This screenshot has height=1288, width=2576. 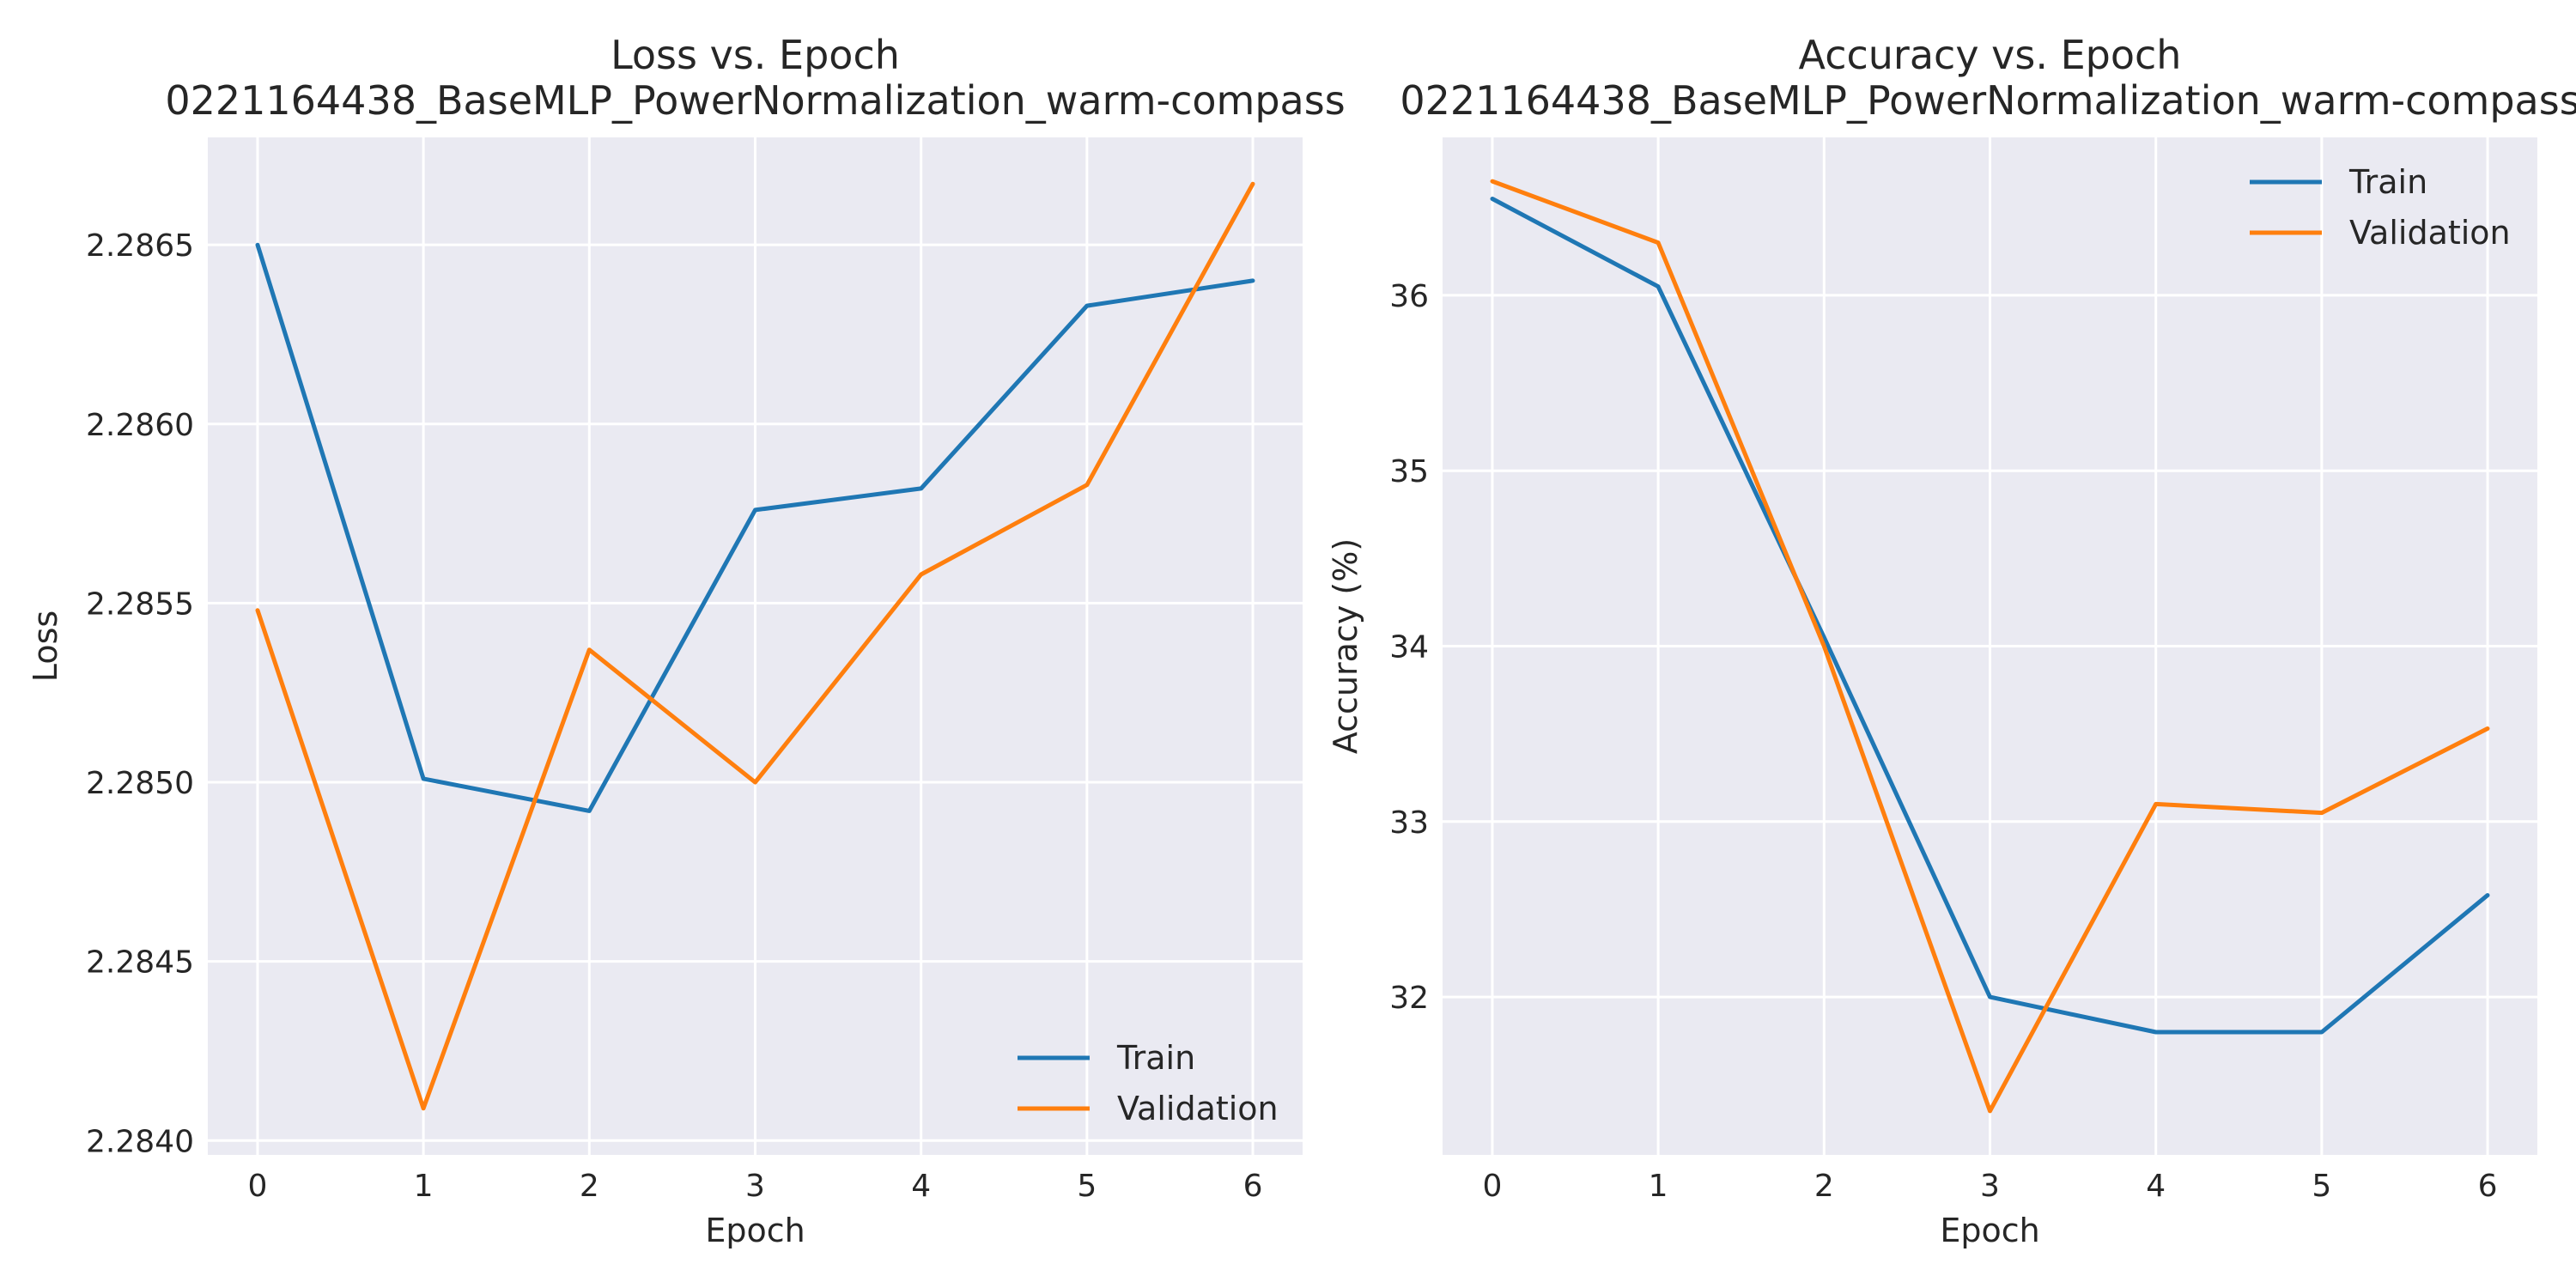 What do you see at coordinates (2387, 182) in the screenshot?
I see `accuracy-legend-label-train: Train` at bounding box center [2387, 182].